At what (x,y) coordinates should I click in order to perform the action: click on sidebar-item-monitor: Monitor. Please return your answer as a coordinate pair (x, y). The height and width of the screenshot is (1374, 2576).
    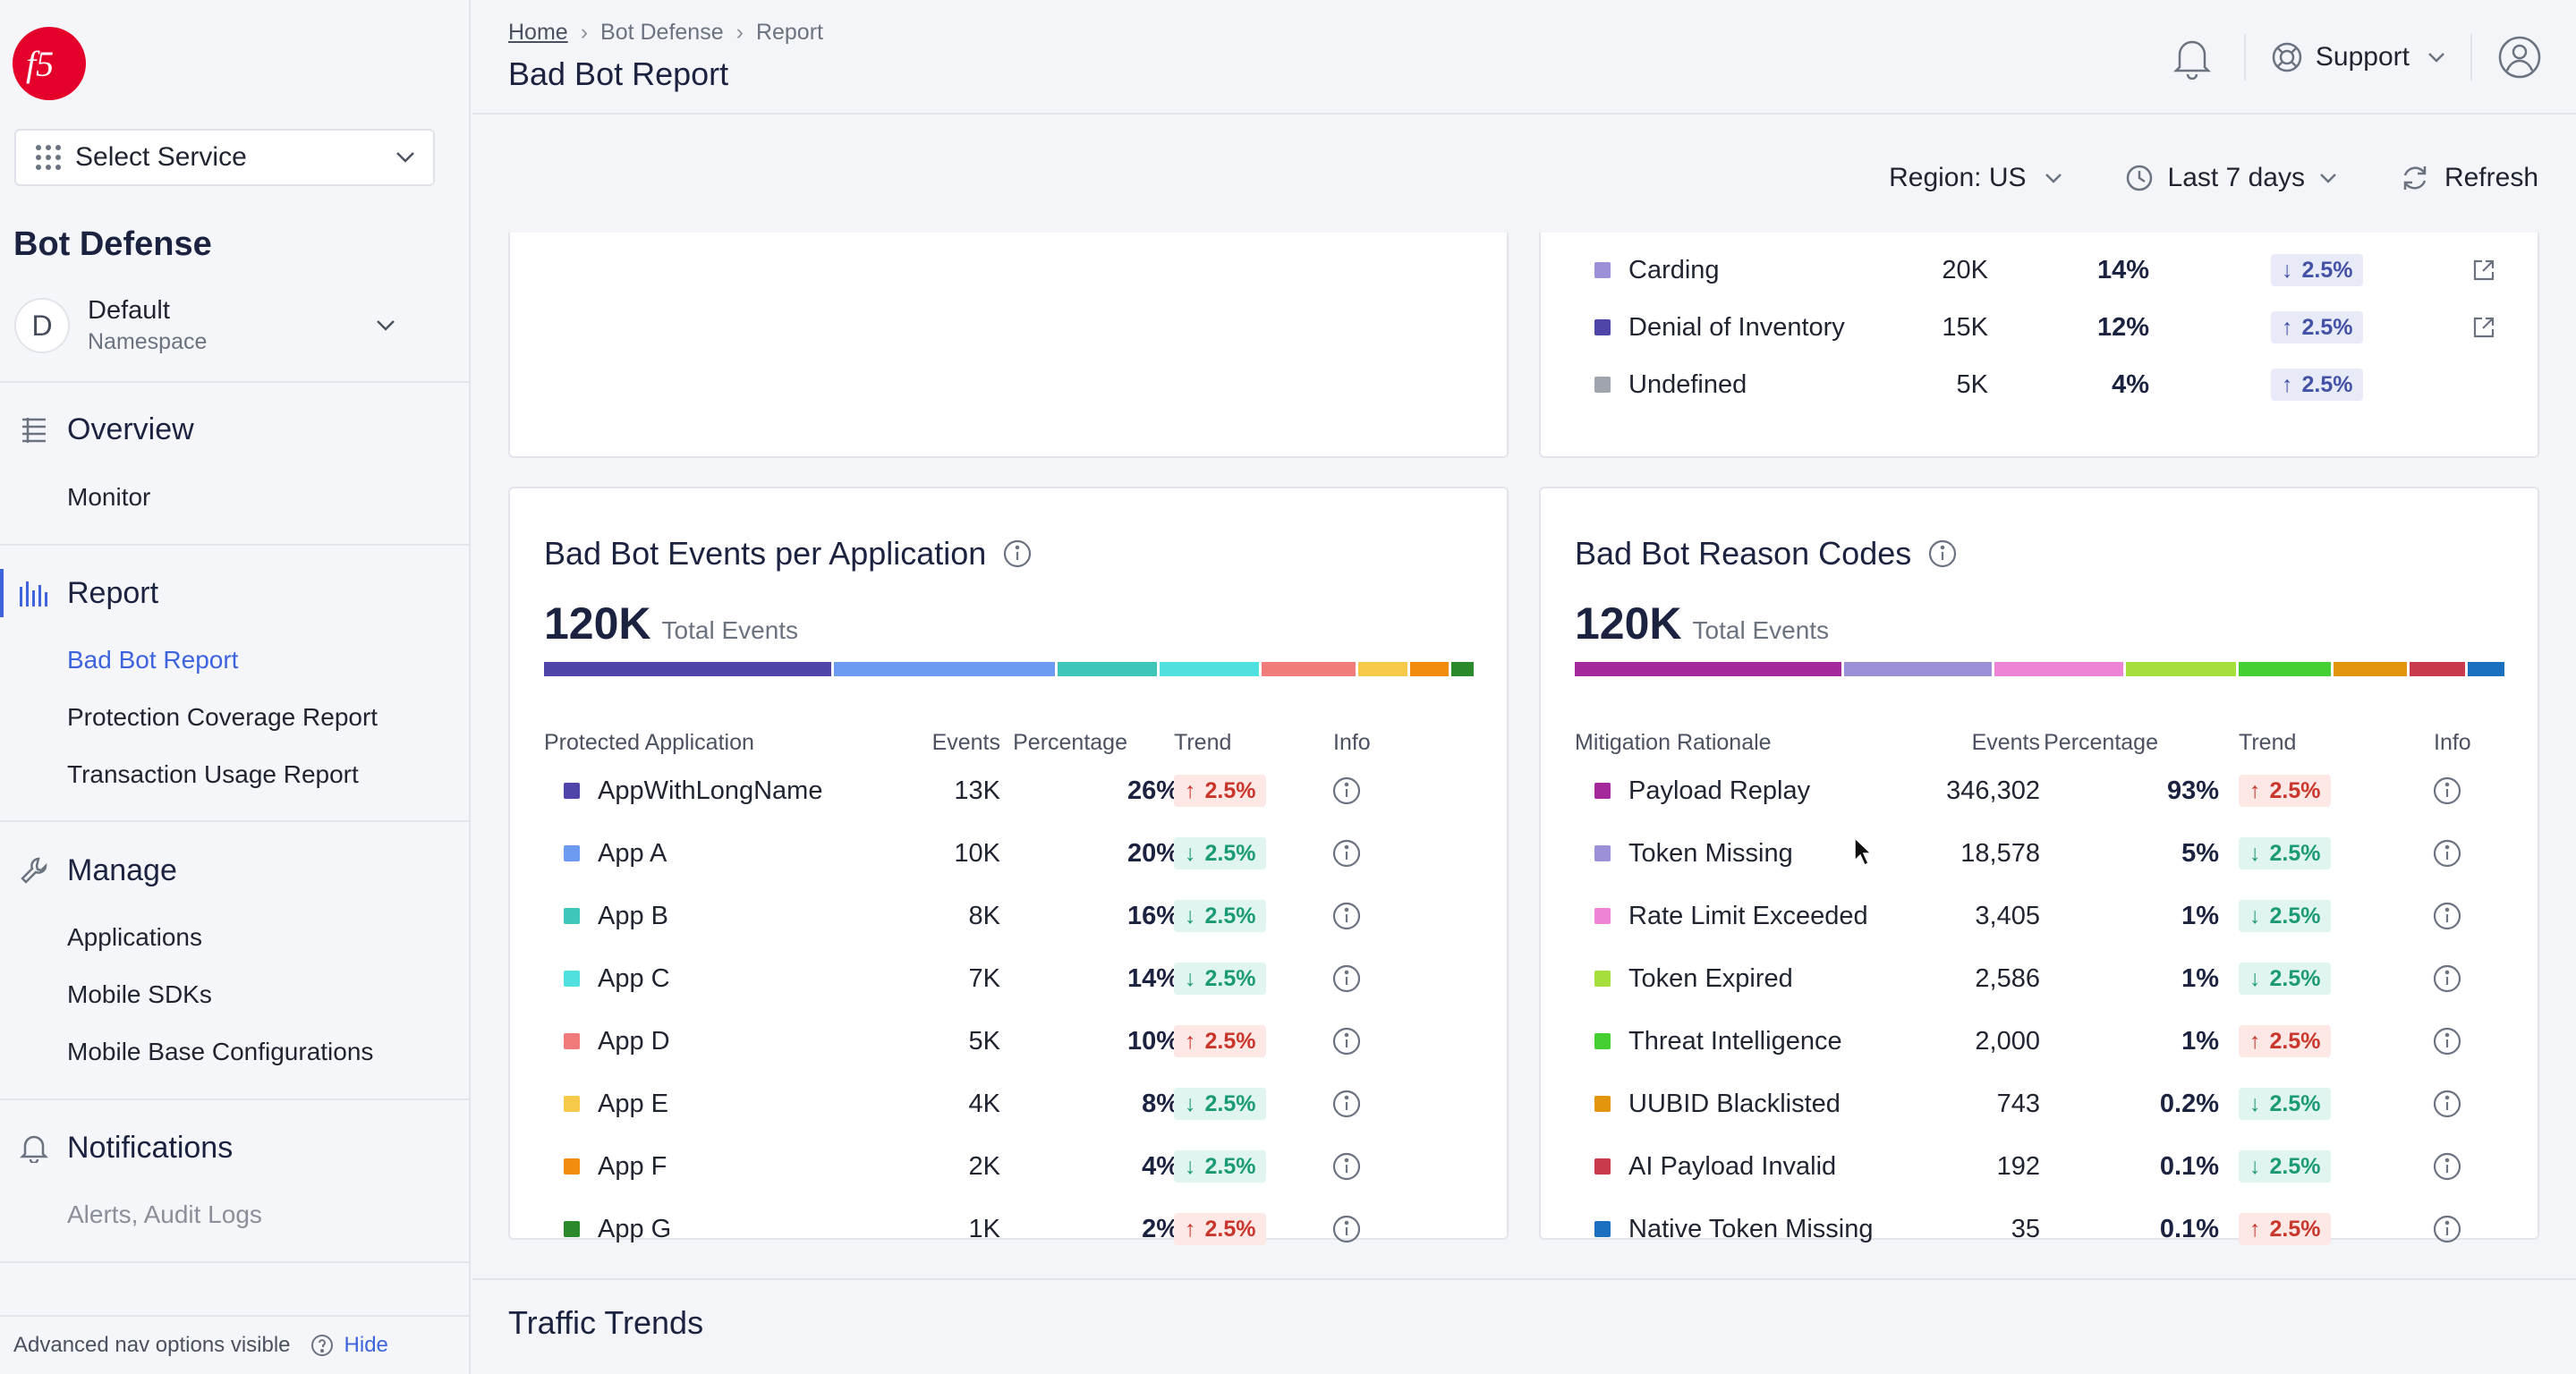
    Looking at the image, I should click on (109, 497).